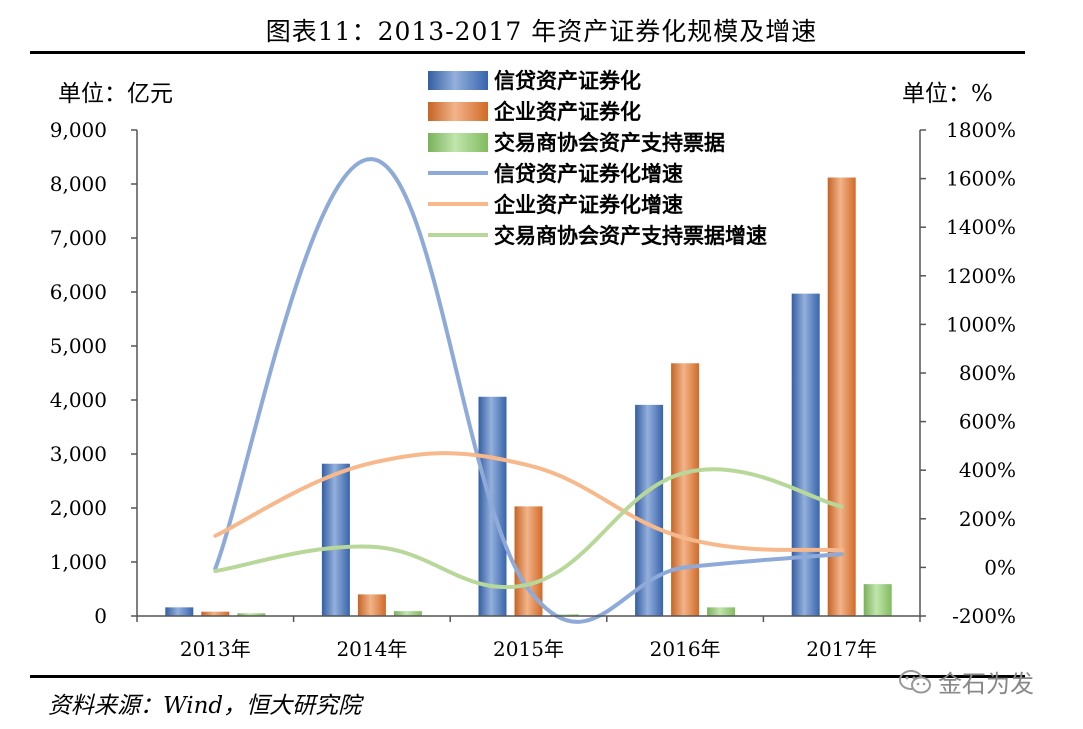 The image size is (1083, 729). Describe the element at coordinates (78, 508) in the screenshot. I see `left-tick-label: 2,000` at that location.